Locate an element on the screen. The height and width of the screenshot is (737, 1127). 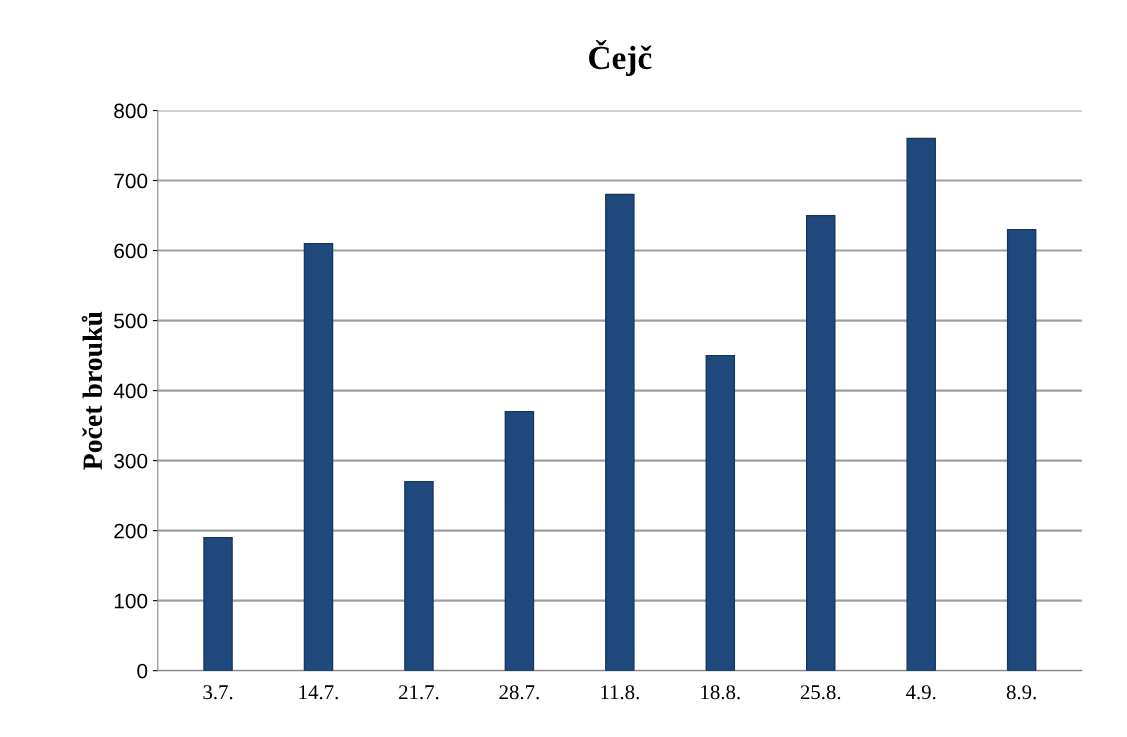
x-tick-label: 11.8. is located at coordinates (620, 692).